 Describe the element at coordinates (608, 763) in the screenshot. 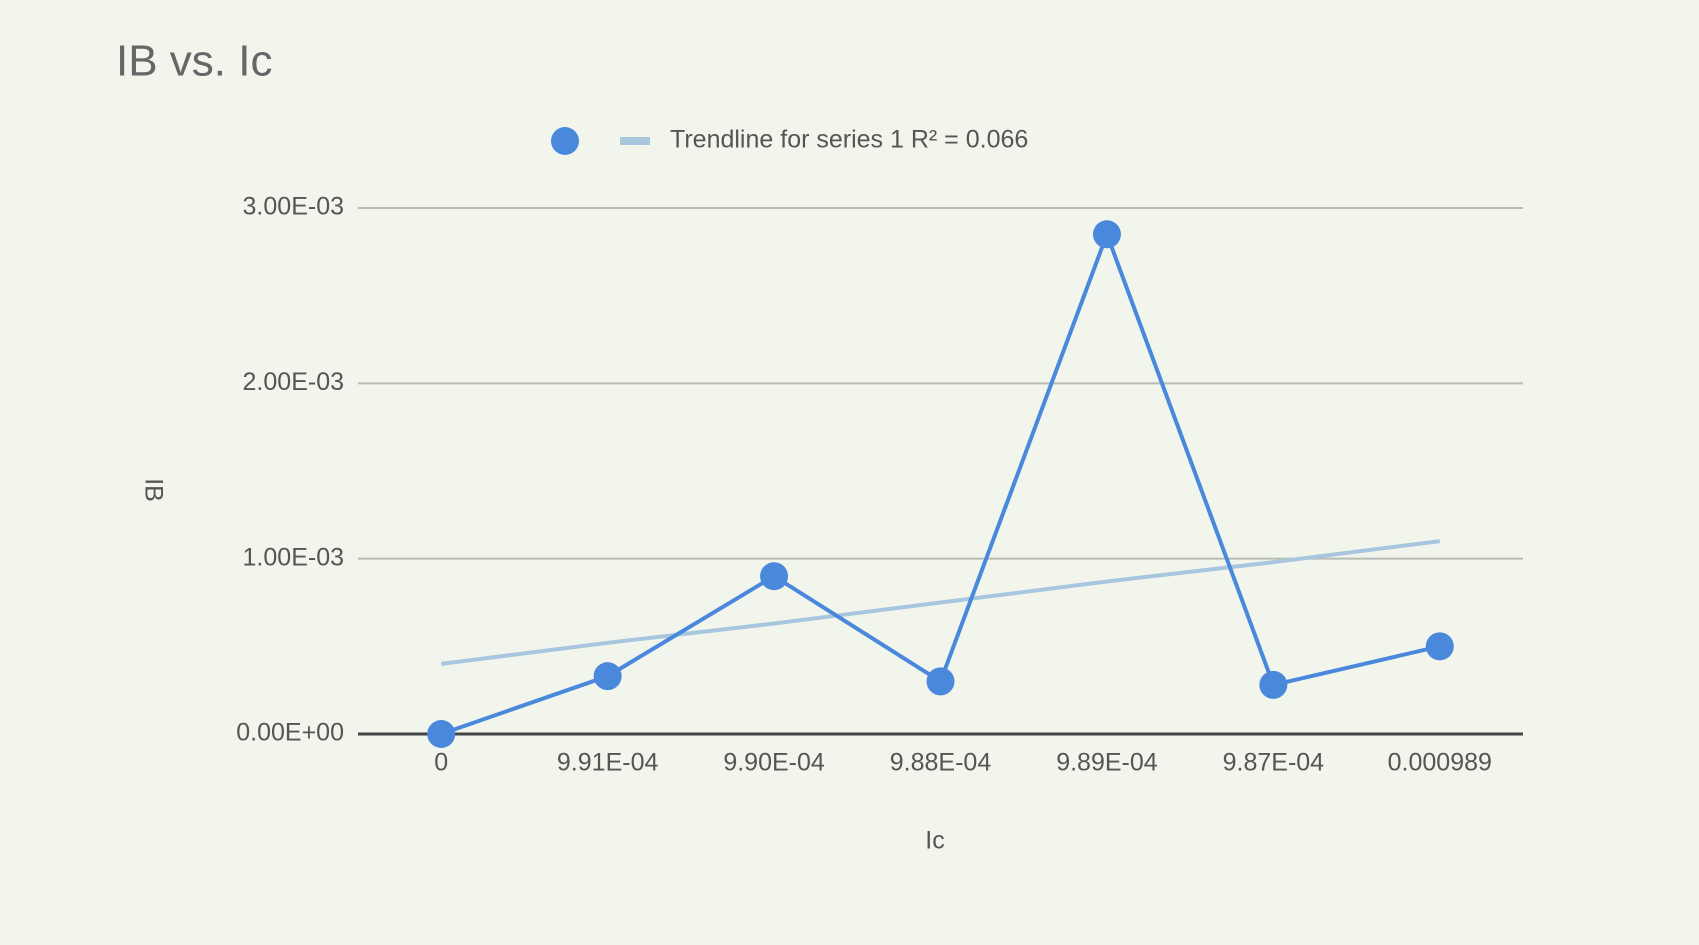

I see `x-tick-label: 9.91E-04` at that location.